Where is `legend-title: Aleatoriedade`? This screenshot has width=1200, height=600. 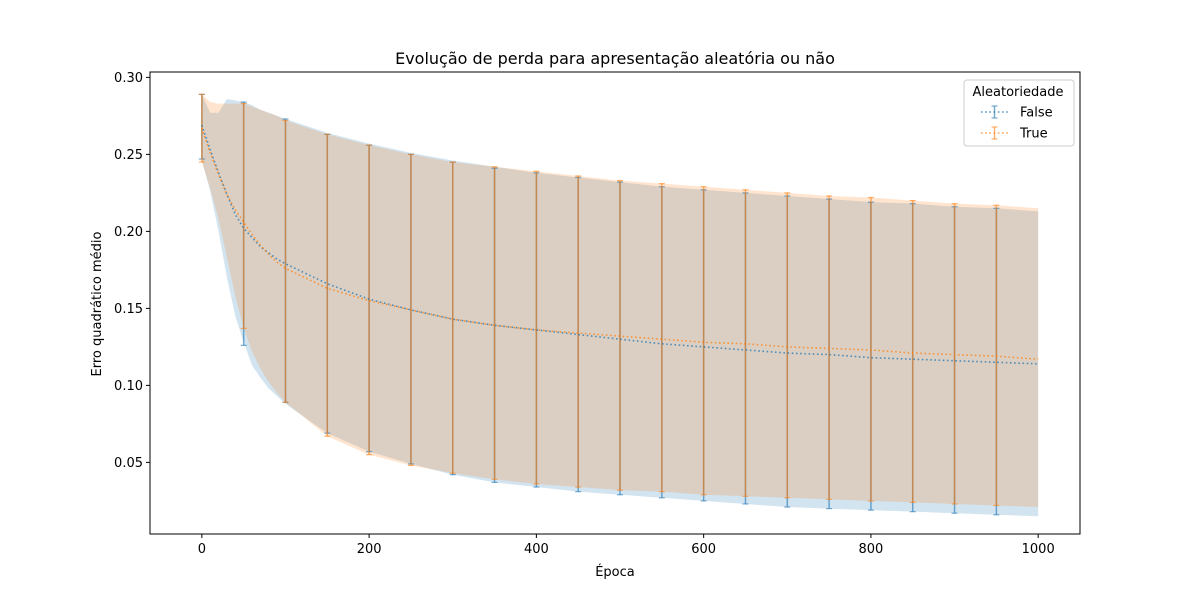
legend-title: Aleatoriedade is located at coordinates (1018, 92).